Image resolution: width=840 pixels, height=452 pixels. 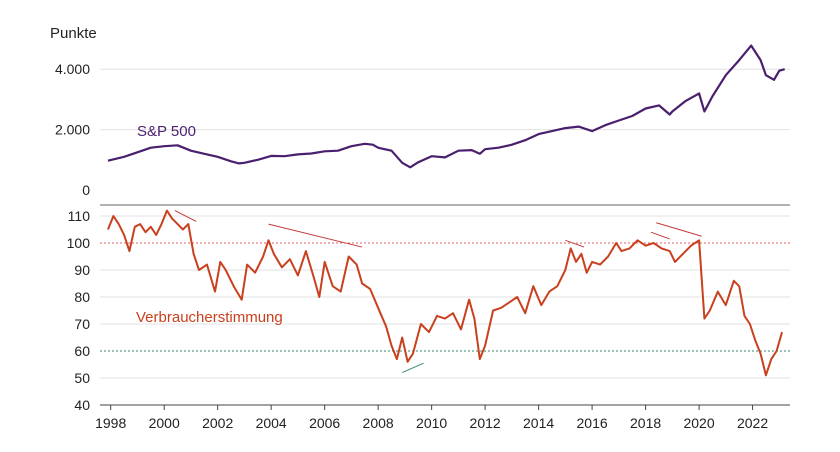 What do you see at coordinates (645, 423) in the screenshot?
I see `x-tick-label: 2018` at bounding box center [645, 423].